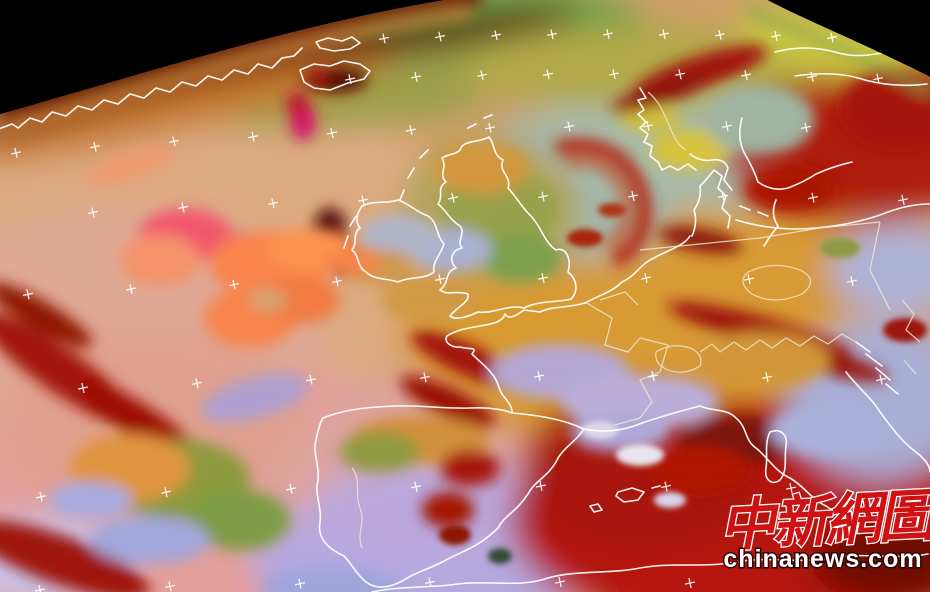  What do you see at coordinates (823, 521) in the screenshot?
I see `watermark-cn-text: 中新網圖` at bounding box center [823, 521].